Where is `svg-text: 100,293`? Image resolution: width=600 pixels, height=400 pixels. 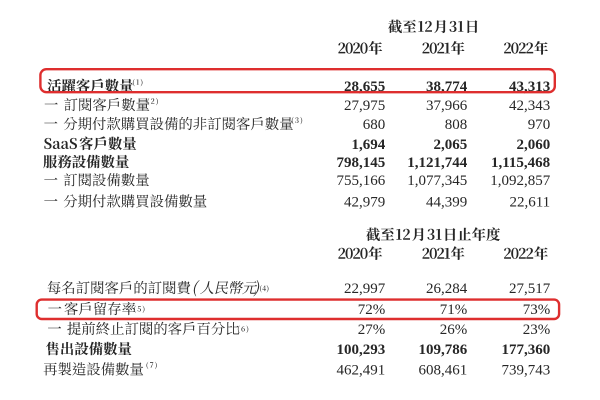 svg-text: 100,293 is located at coordinates (360, 350).